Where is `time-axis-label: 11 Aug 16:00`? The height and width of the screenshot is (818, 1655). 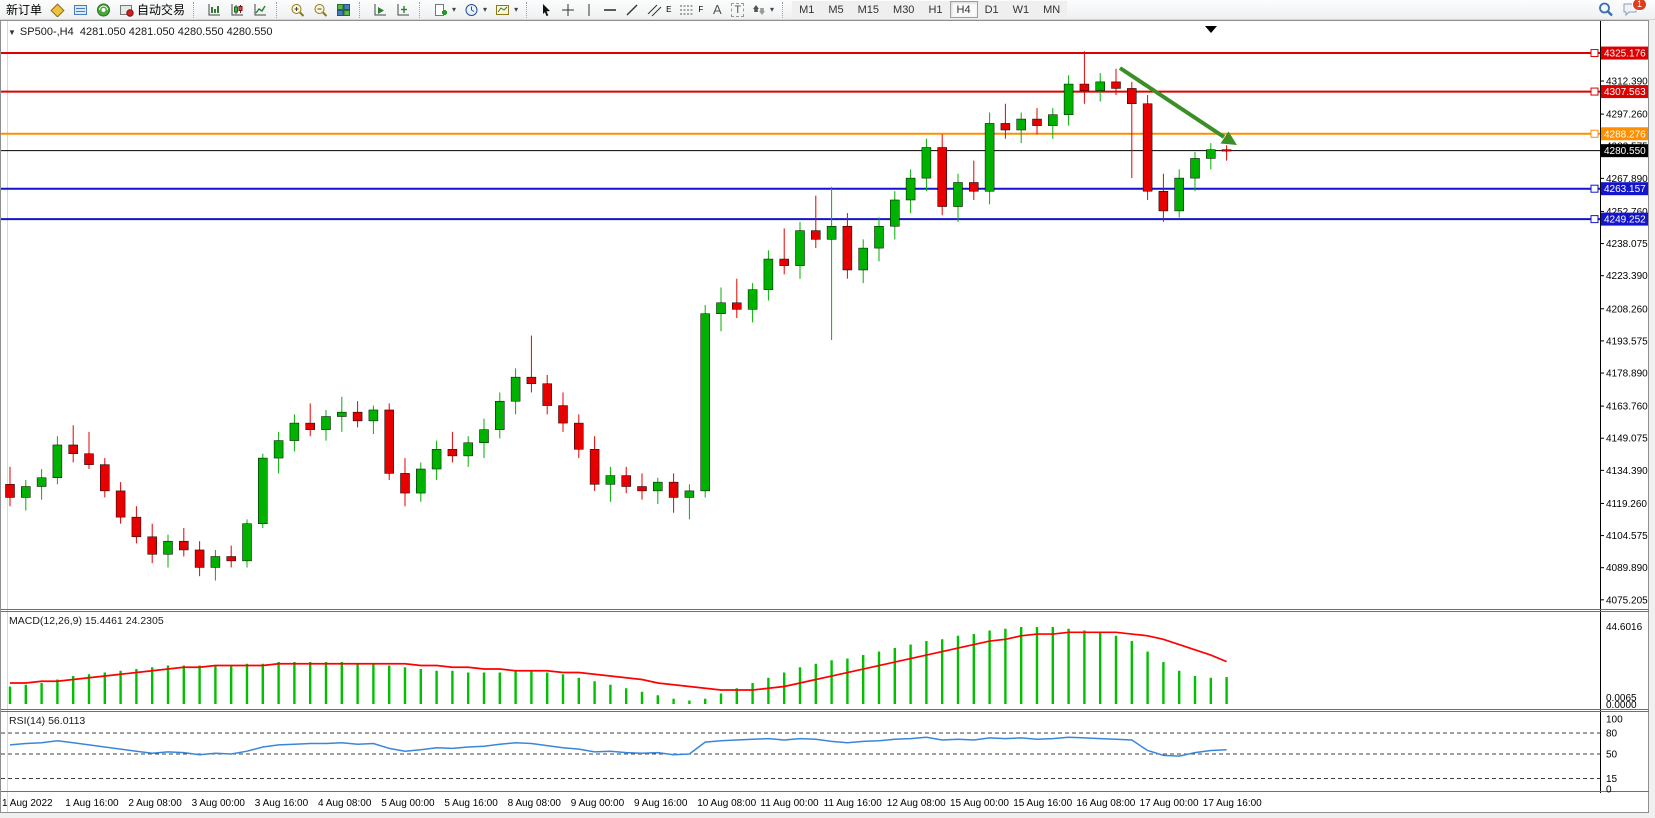 time-axis-label: 11 Aug 16:00 is located at coordinates (853, 803).